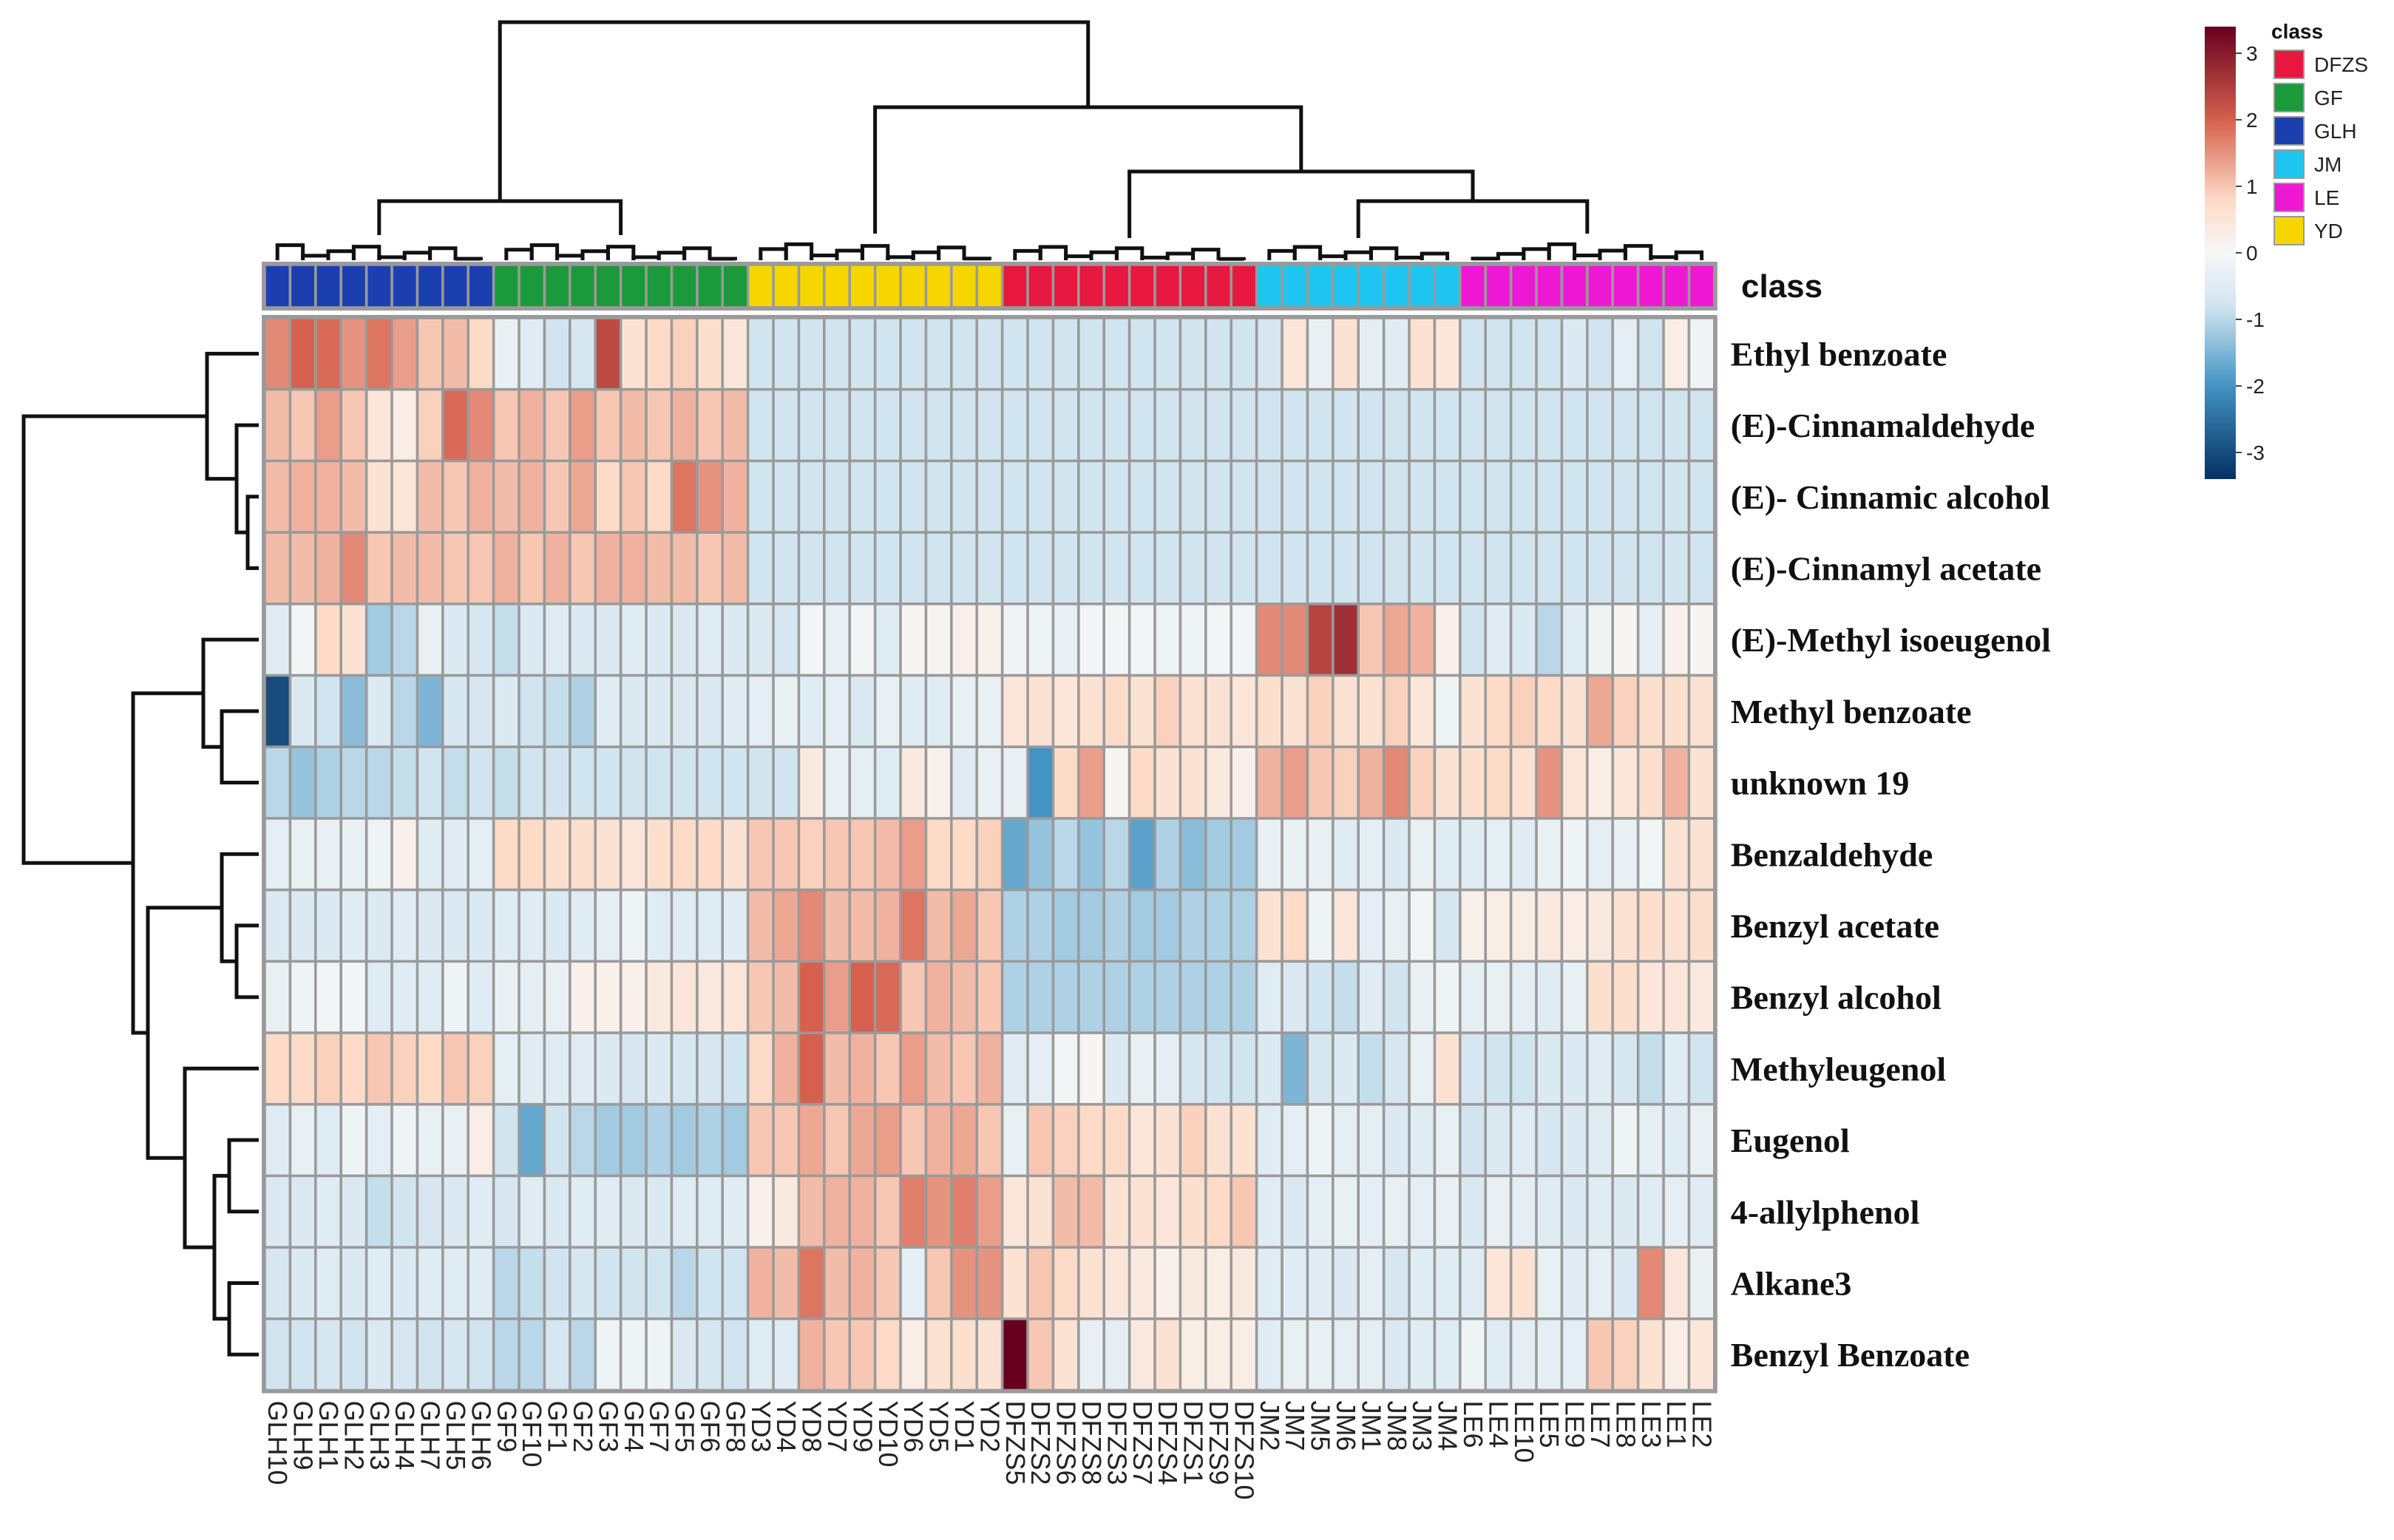 This screenshot has width=2394, height=1540. Describe the element at coordinates (303, 1436) in the screenshot. I see `column-label: GLH9` at that location.